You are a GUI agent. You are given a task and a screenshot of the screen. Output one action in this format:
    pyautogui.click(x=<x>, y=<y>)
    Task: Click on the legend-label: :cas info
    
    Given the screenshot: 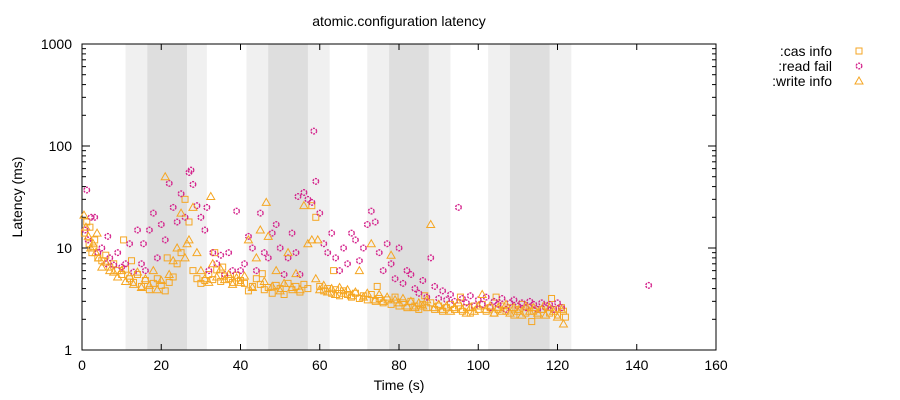 What is the action you would take?
    pyautogui.click(x=806, y=51)
    